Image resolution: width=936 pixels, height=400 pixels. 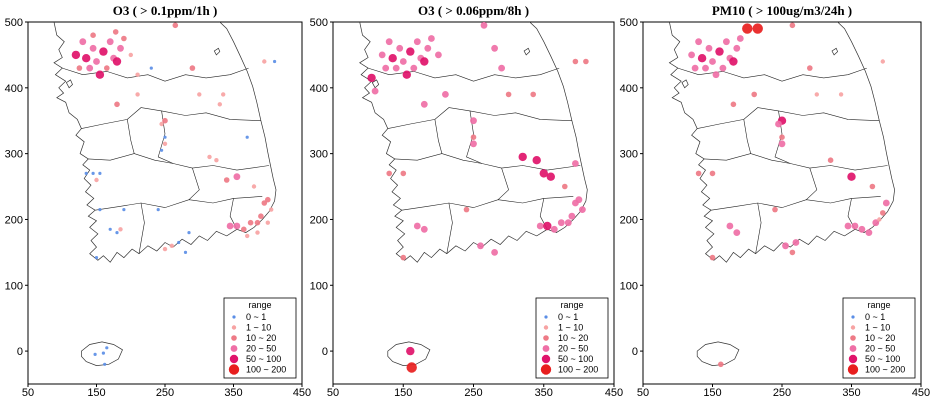 I want to click on x-tick-label: 450, so click(x=614, y=393).